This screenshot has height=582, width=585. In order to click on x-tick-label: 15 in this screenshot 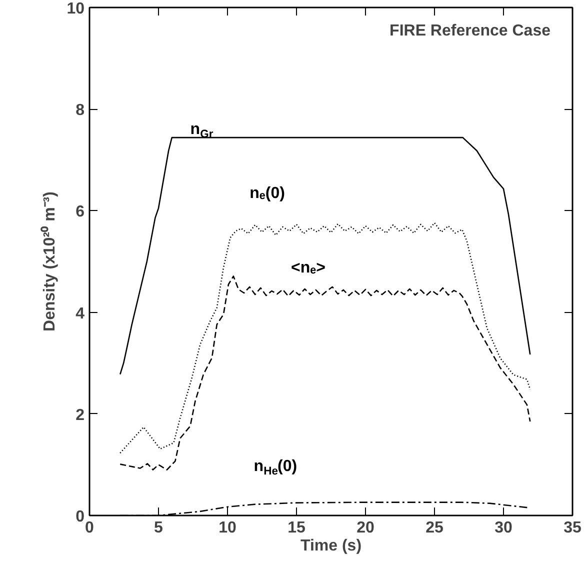, I will do `click(297, 528)`.